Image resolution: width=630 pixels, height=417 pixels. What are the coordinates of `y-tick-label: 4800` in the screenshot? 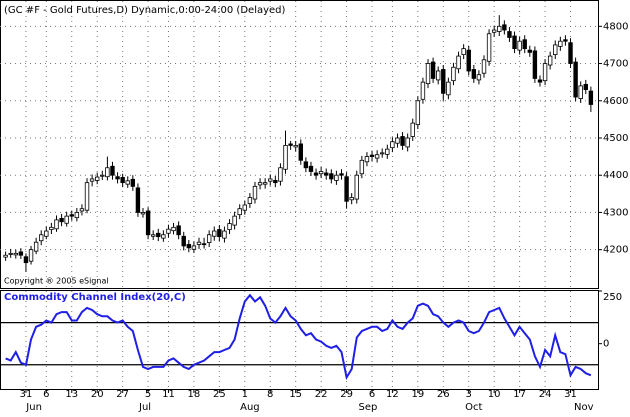 It's located at (615, 26).